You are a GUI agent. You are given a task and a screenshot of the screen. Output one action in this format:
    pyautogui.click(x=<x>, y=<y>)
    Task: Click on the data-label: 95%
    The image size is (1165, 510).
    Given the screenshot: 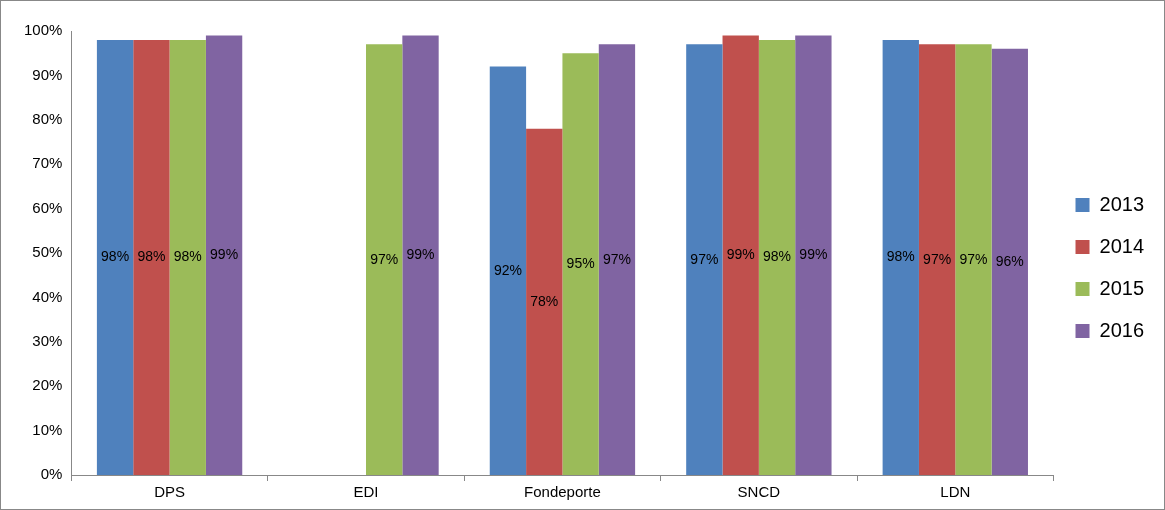 What is the action you would take?
    pyautogui.click(x=580, y=262)
    